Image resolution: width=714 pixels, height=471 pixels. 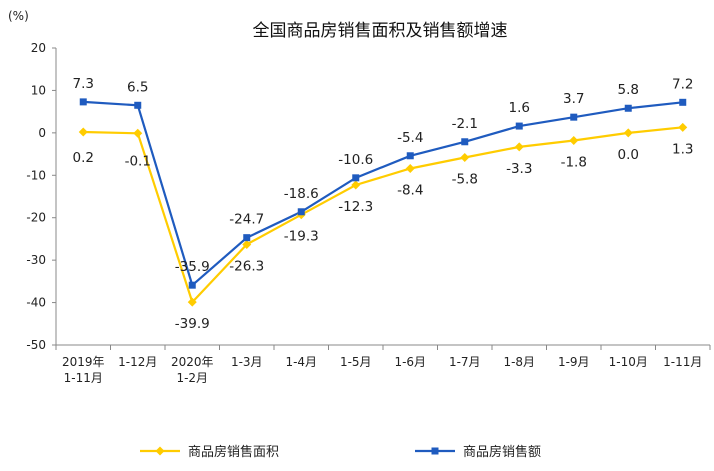 I want to click on data-label: -10.6, so click(x=355, y=160).